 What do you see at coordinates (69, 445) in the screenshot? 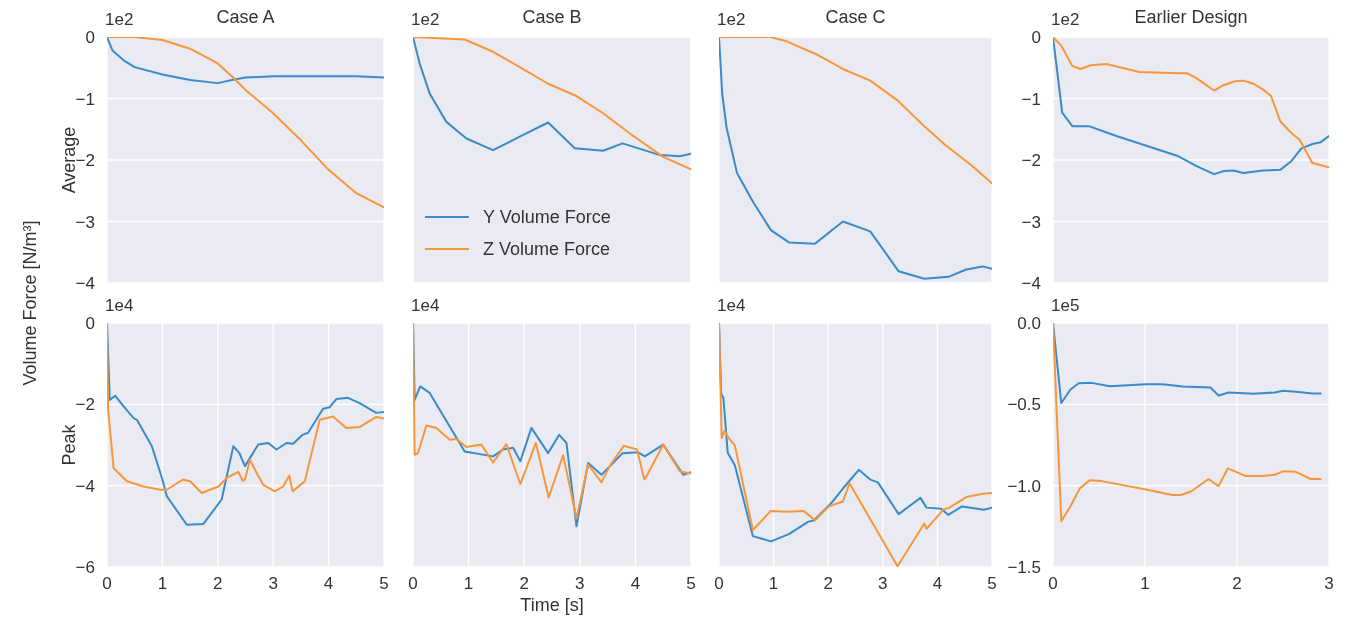
I see `y-axis-title: Peak` at bounding box center [69, 445].